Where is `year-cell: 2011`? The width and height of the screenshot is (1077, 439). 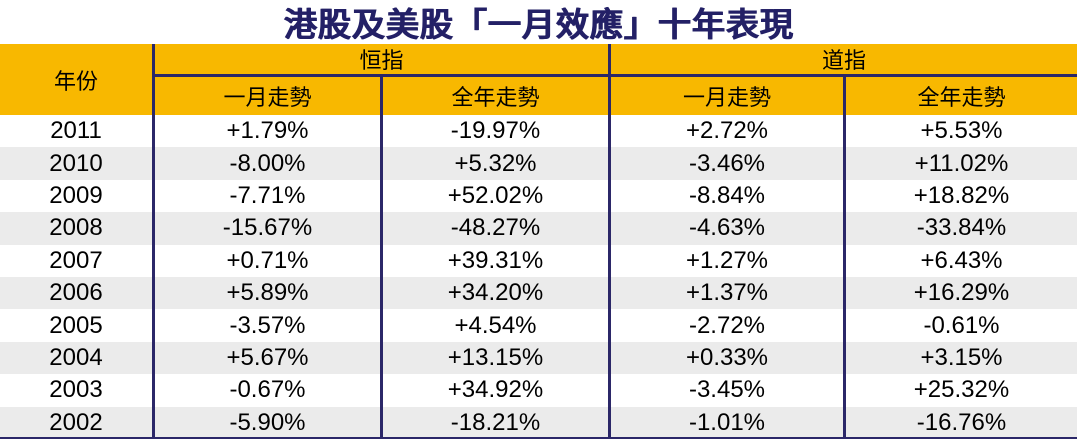 year-cell: 2011 is located at coordinates (76, 131).